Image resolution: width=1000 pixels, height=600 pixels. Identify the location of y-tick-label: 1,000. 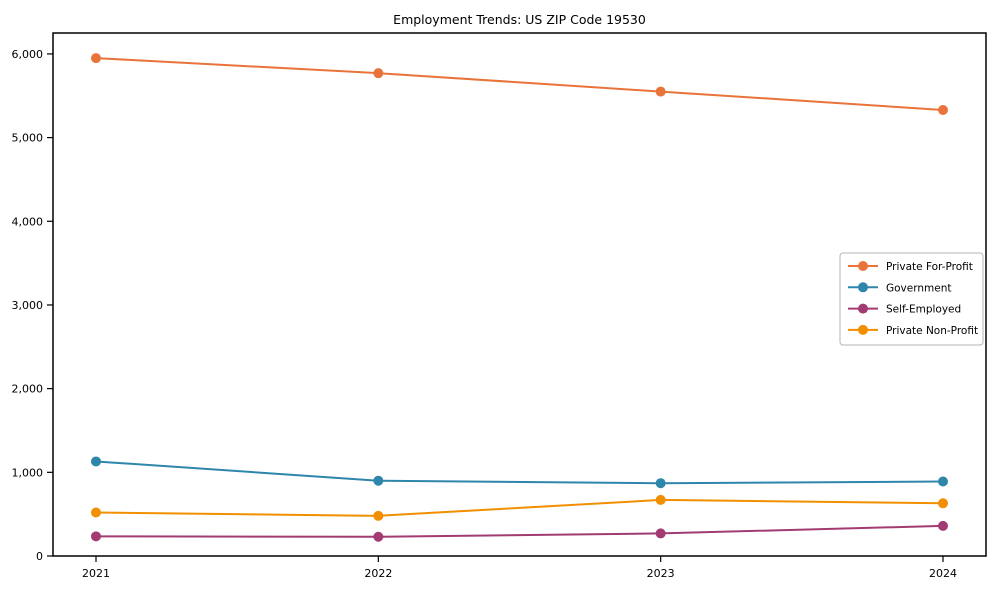
(28, 472).